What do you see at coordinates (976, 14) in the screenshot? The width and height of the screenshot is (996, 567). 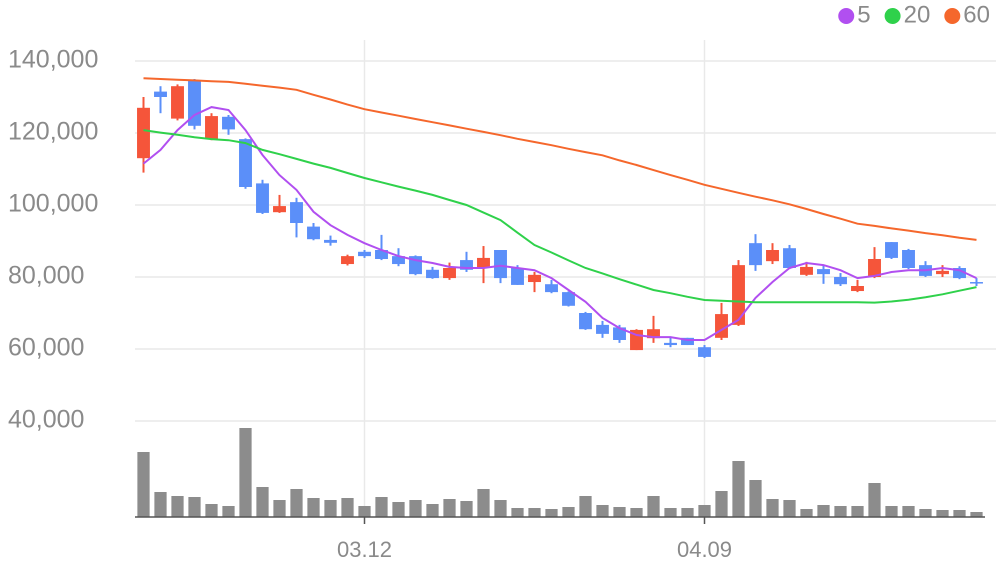 I see `legend-label: 60` at bounding box center [976, 14].